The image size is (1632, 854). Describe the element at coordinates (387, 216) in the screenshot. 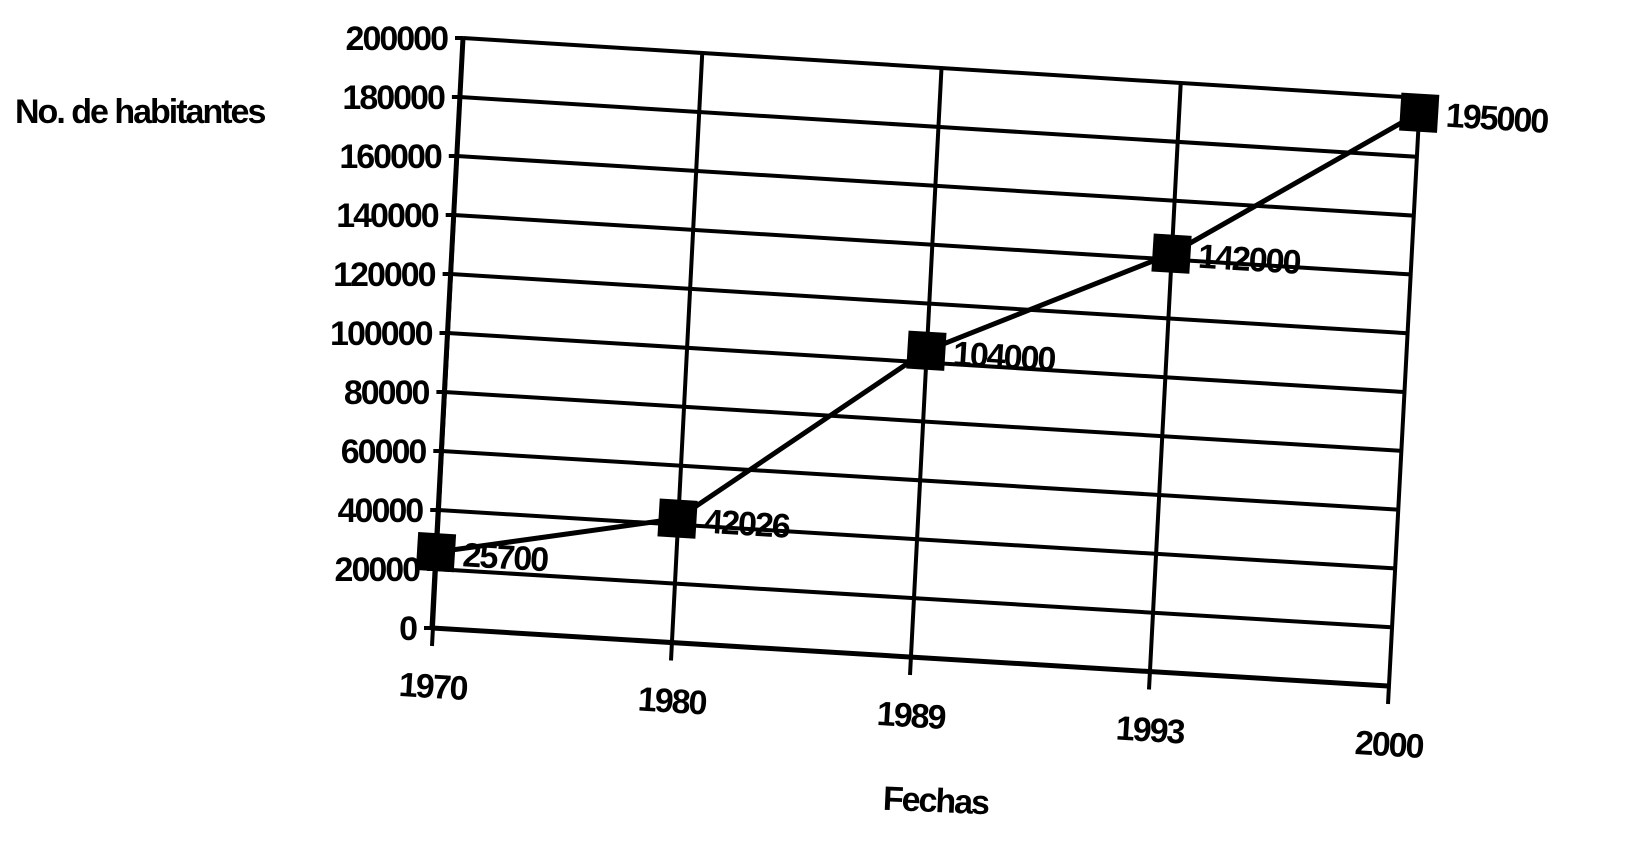

I see `y-tick-label: 140000` at that location.